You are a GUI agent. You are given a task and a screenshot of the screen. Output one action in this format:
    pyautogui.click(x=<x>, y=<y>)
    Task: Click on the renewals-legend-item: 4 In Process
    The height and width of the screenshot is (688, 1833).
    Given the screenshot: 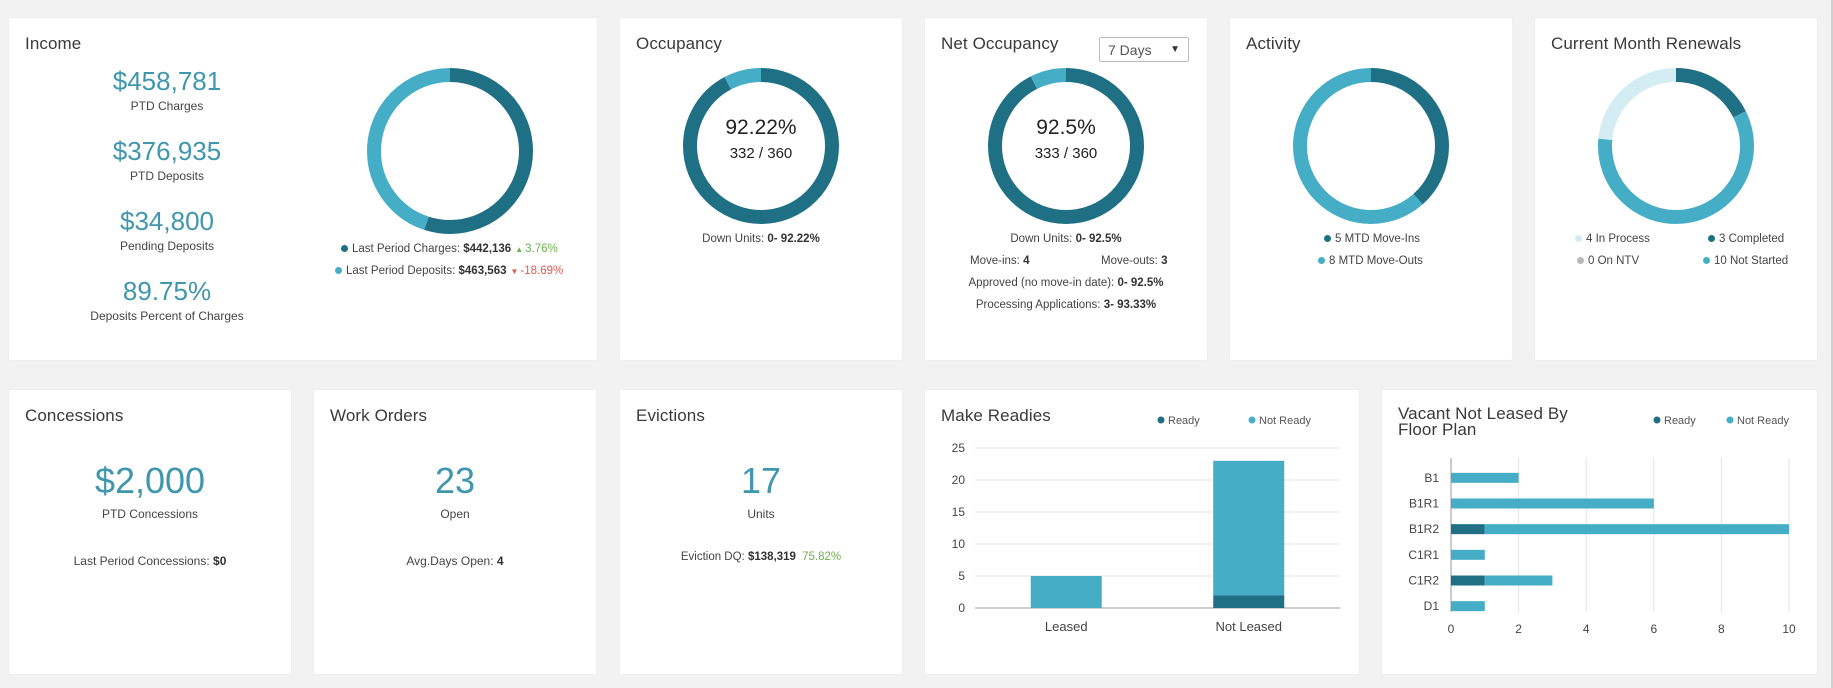 What is the action you would take?
    pyautogui.click(x=1612, y=239)
    